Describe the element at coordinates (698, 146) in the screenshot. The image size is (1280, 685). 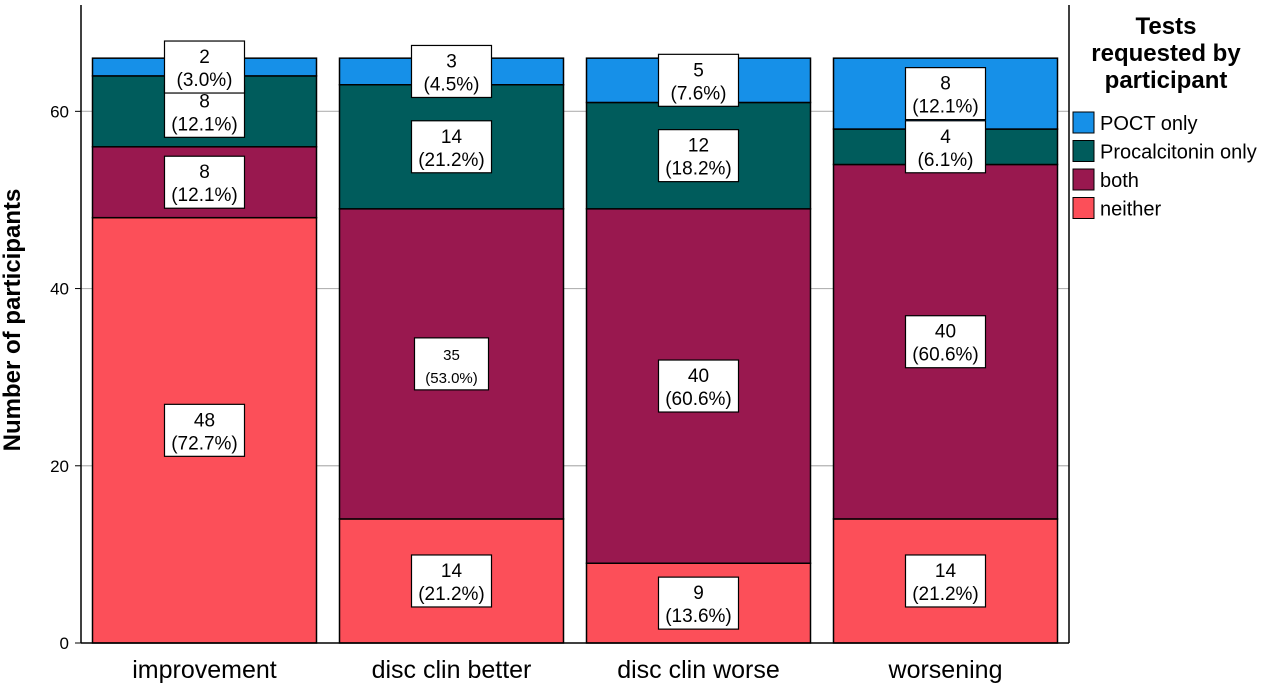
I see `data-label-value: 12` at that location.